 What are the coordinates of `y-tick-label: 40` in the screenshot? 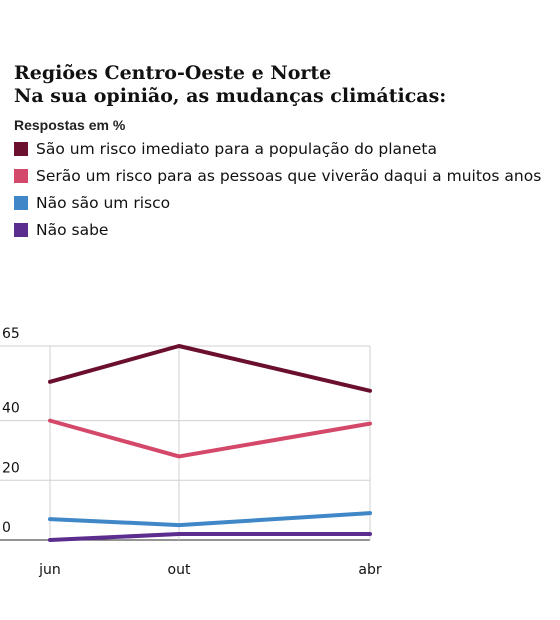 It's located at (11, 409).